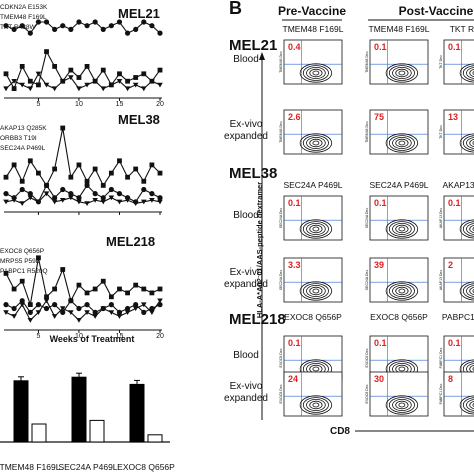 This screenshot has width=474, height=474. Describe the element at coordinates (441, 393) in the screenshot. I see `plot-axis-label: PABPC1 Dex` at that location.